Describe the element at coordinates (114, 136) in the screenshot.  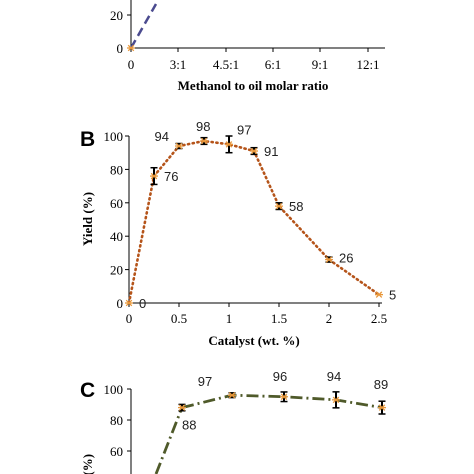
I see `panel-b-y-tick-label: 100` at that location.